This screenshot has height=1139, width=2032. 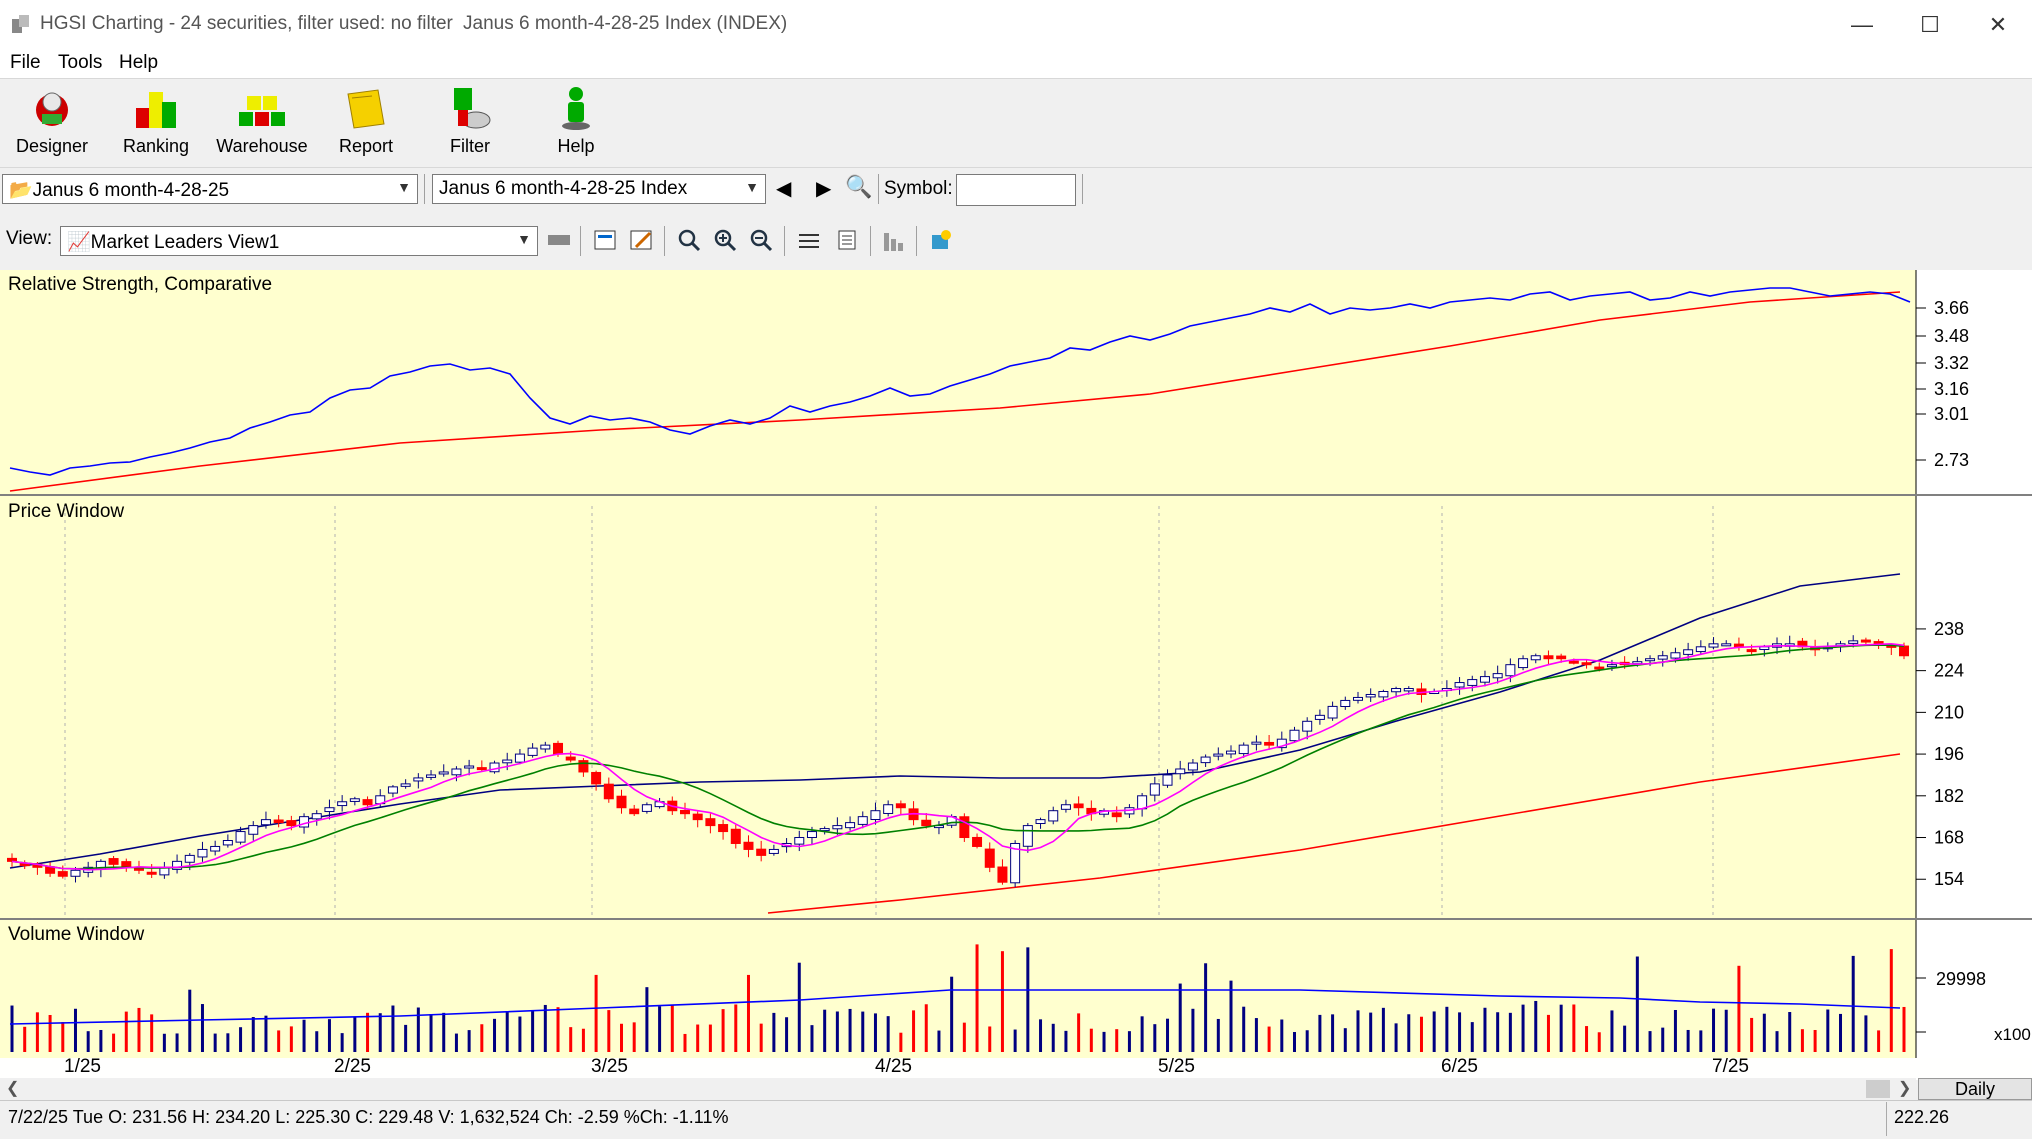 What do you see at coordinates (725, 240) in the screenshot?
I see `zoom-in-icon` at bounding box center [725, 240].